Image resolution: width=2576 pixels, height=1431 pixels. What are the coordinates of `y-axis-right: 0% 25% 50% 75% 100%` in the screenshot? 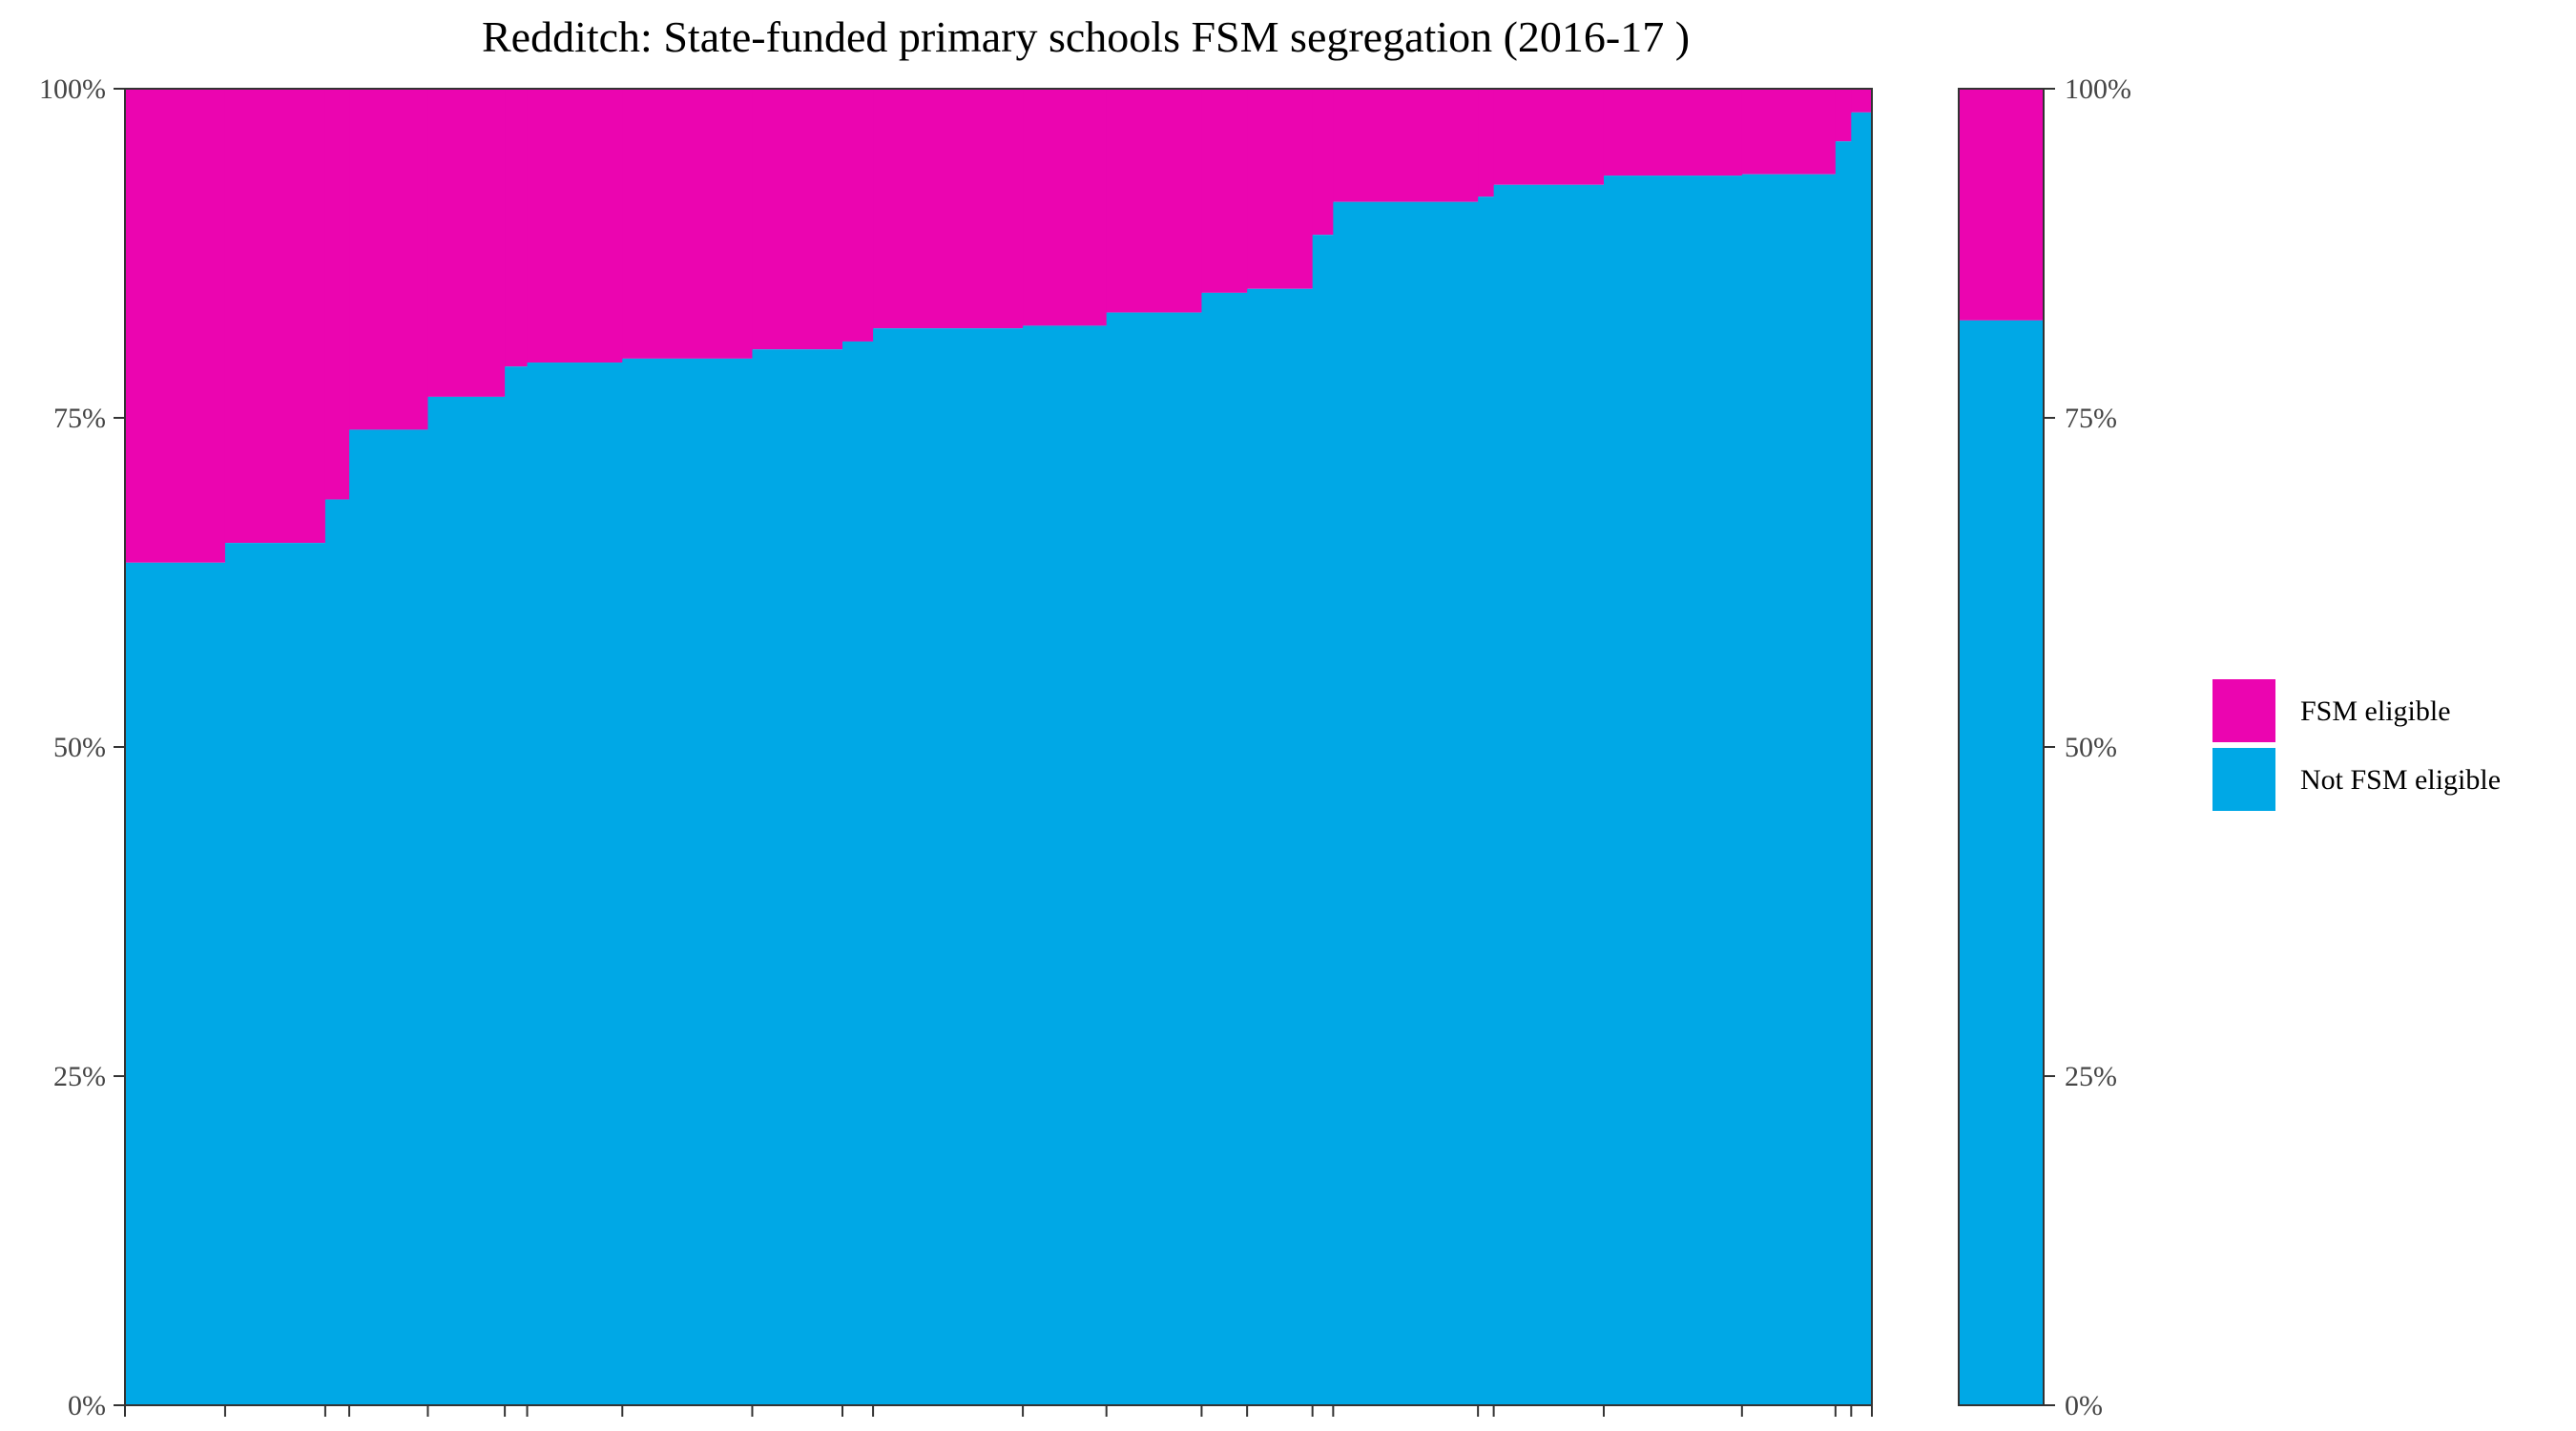 It's located at (2087, 747).